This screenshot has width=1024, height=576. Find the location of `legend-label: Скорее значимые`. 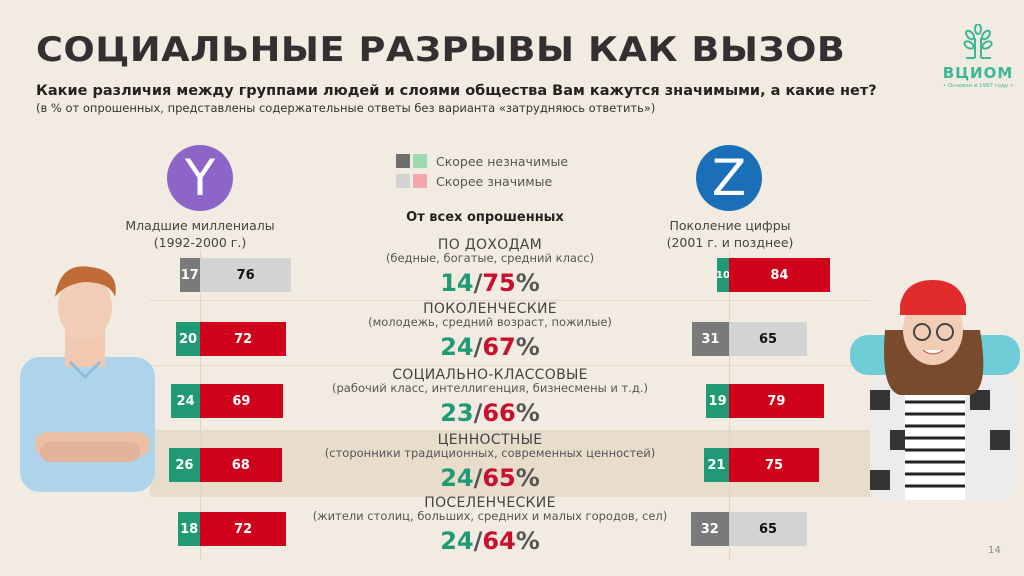

legend-label: Скорее значимые is located at coordinates (494, 181).